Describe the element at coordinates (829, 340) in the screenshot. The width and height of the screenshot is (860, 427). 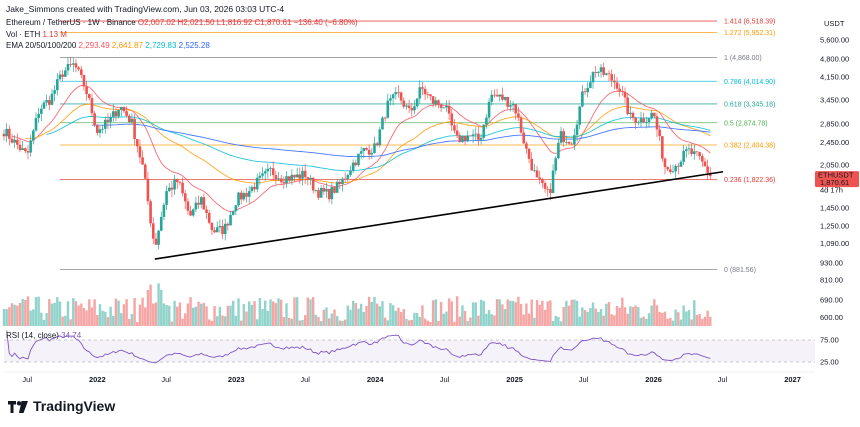
I see `rsi-tick: 75.00` at that location.